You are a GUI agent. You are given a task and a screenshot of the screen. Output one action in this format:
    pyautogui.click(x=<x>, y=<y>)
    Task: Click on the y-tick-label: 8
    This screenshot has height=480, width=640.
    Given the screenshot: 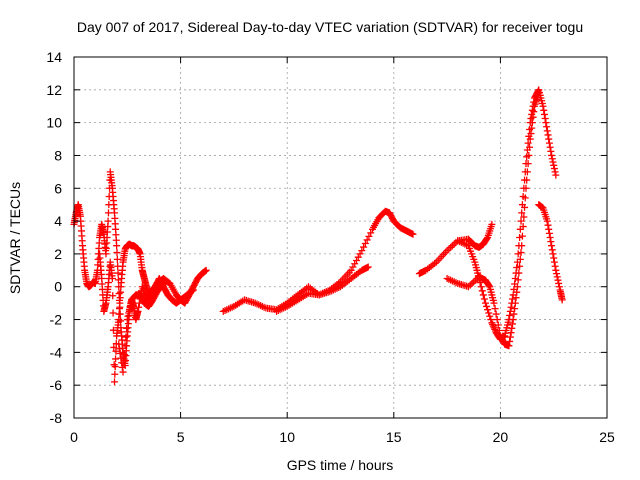 What is the action you would take?
    pyautogui.click(x=58, y=155)
    